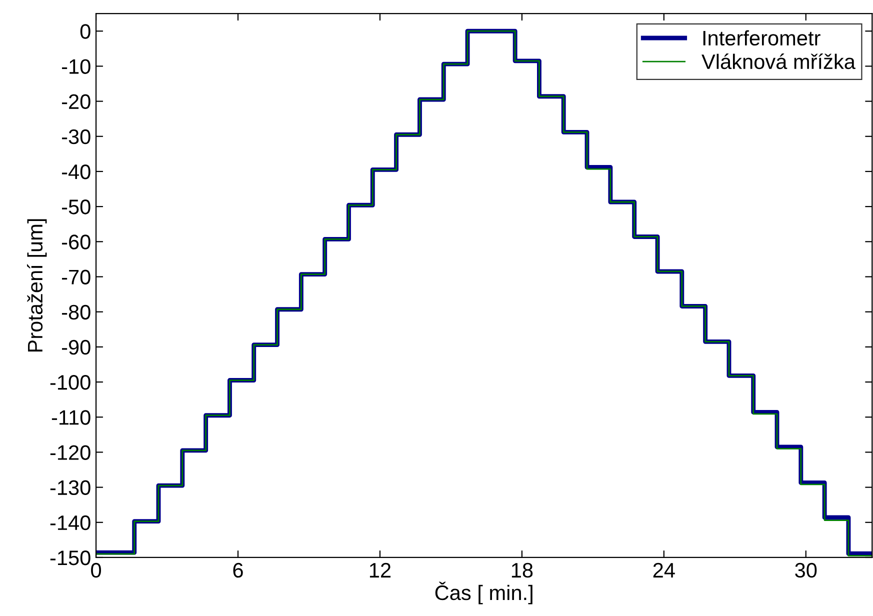  What do you see at coordinates (806, 570) in the screenshot?
I see `x-tick-label: 30` at bounding box center [806, 570].